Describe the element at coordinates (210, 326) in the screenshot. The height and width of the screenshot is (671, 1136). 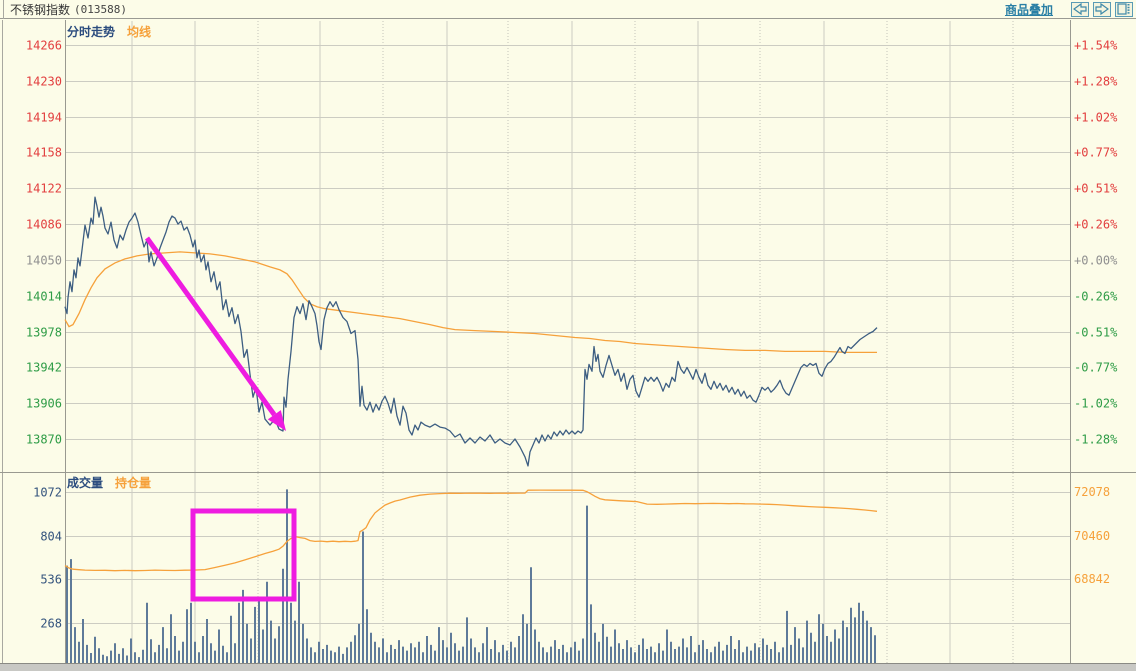
I see `annotation-arrow-shaft` at that location.